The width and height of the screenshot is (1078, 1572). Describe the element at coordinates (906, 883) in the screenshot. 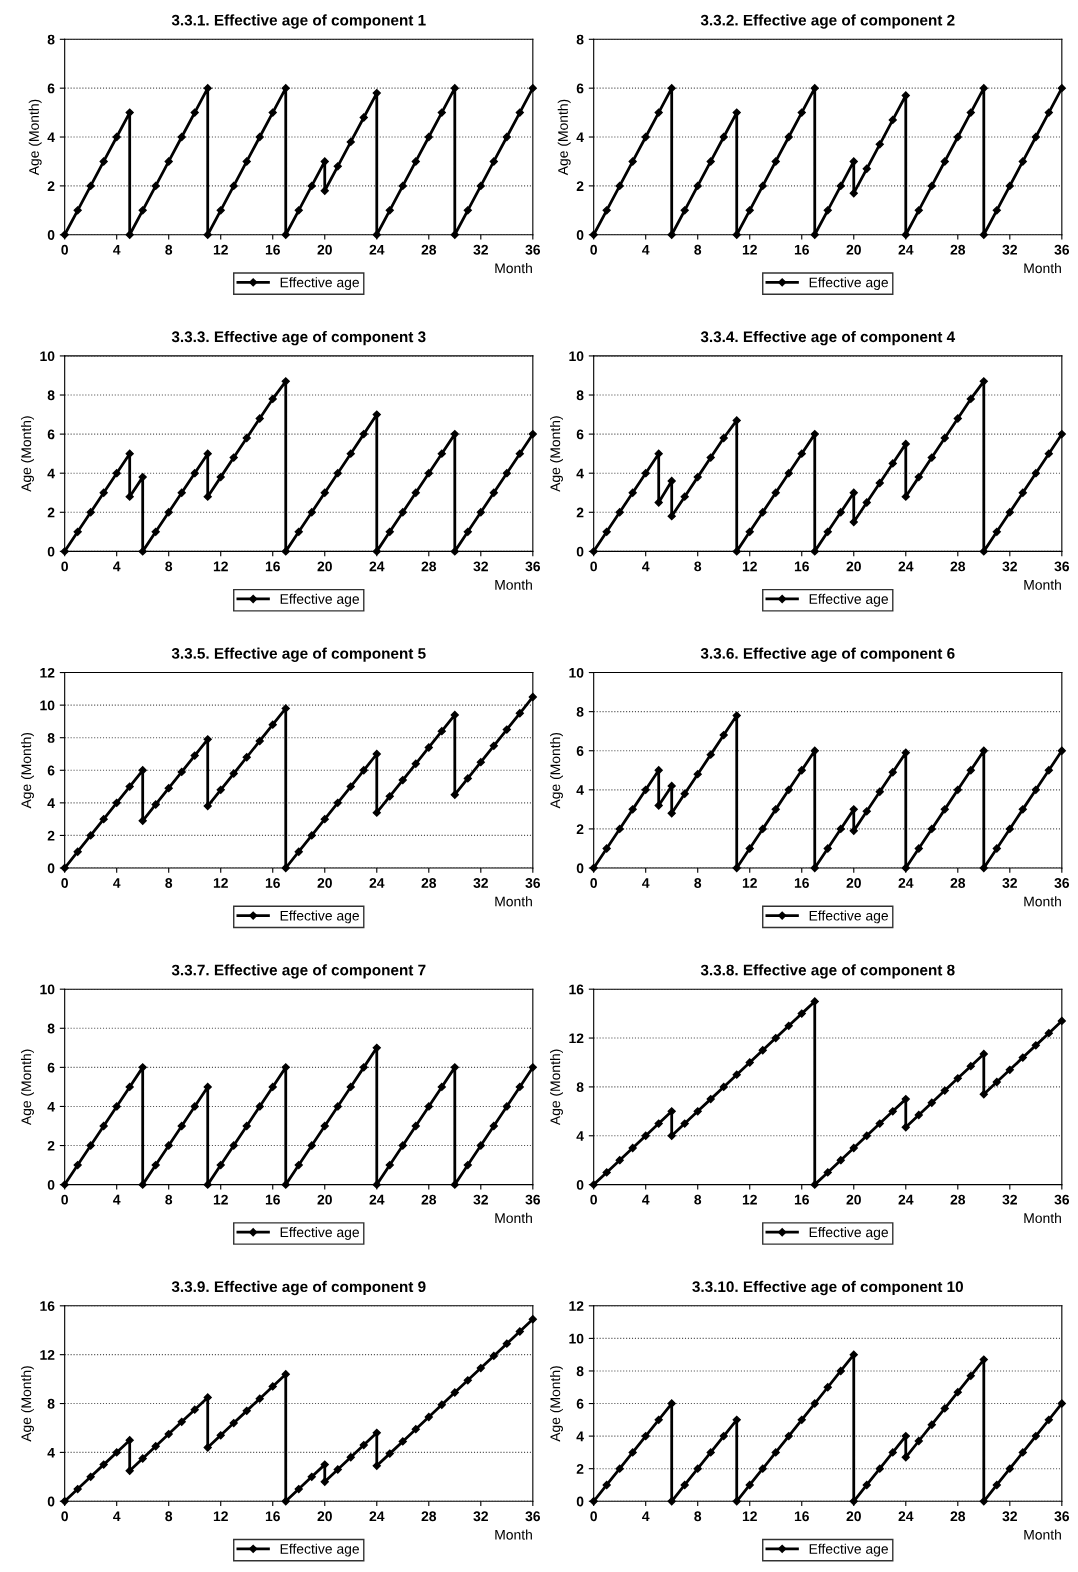

I see `x-tick-label: 24` at that location.